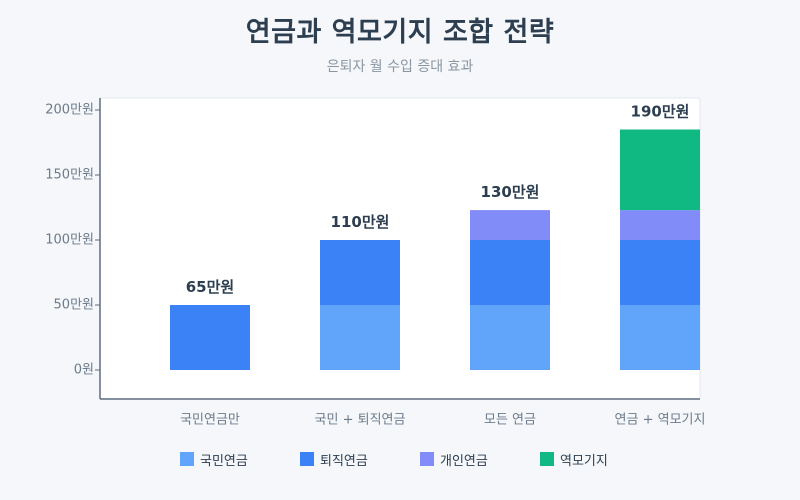 The height and width of the screenshot is (500, 800). What do you see at coordinates (74, 305) in the screenshot?
I see `y-tick-label: 50만원` at bounding box center [74, 305].